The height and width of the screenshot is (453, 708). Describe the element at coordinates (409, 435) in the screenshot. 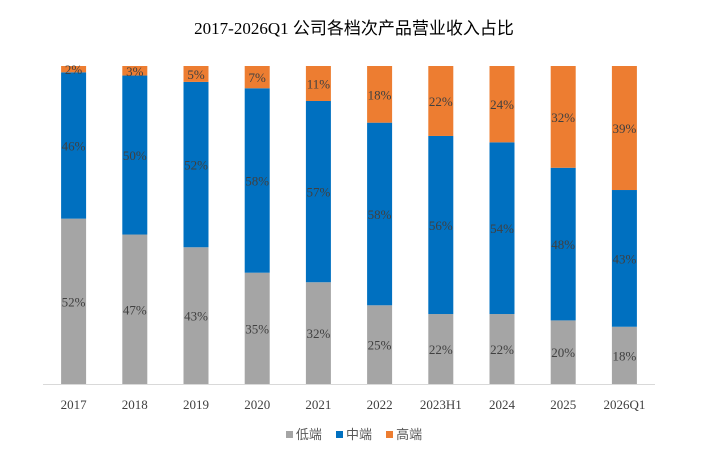

I see `legend-label: 高端` at that location.